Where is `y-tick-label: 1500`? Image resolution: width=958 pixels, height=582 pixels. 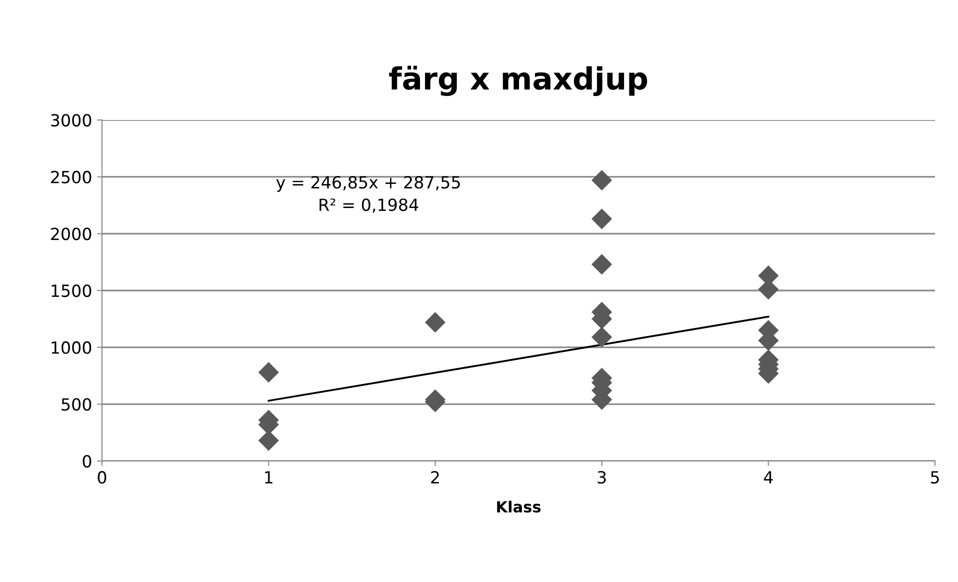 y-tick-label: 1500 is located at coordinates (72, 291).